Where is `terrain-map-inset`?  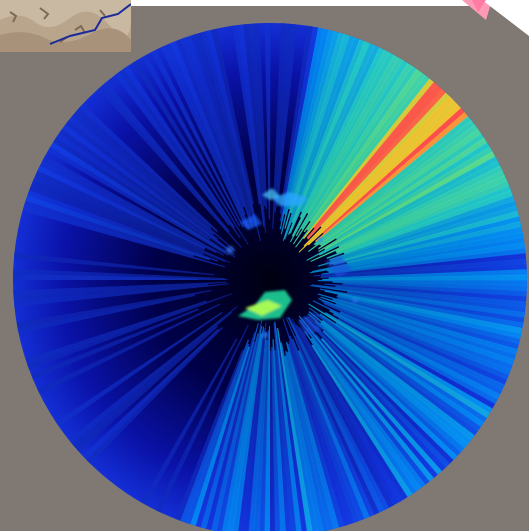
terrain-map-inset is located at coordinates (65, 26).